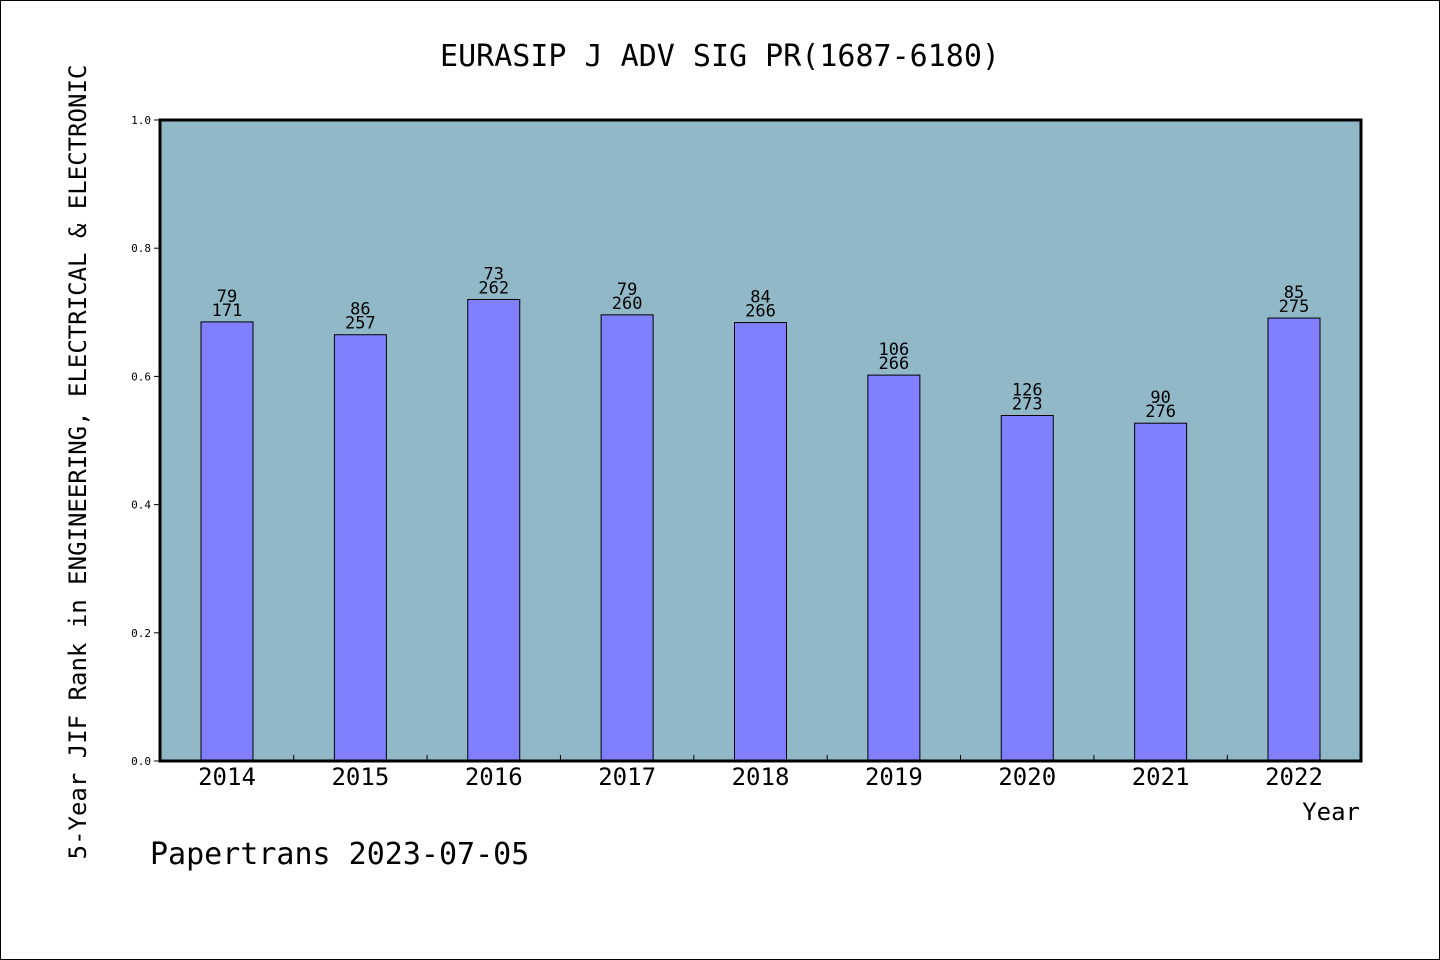 The height and width of the screenshot is (960, 1440). What do you see at coordinates (145, 441) in the screenshot?
I see `y-axis: 0.0 0.2 0.4 0.6 0.8 1.0` at bounding box center [145, 441].